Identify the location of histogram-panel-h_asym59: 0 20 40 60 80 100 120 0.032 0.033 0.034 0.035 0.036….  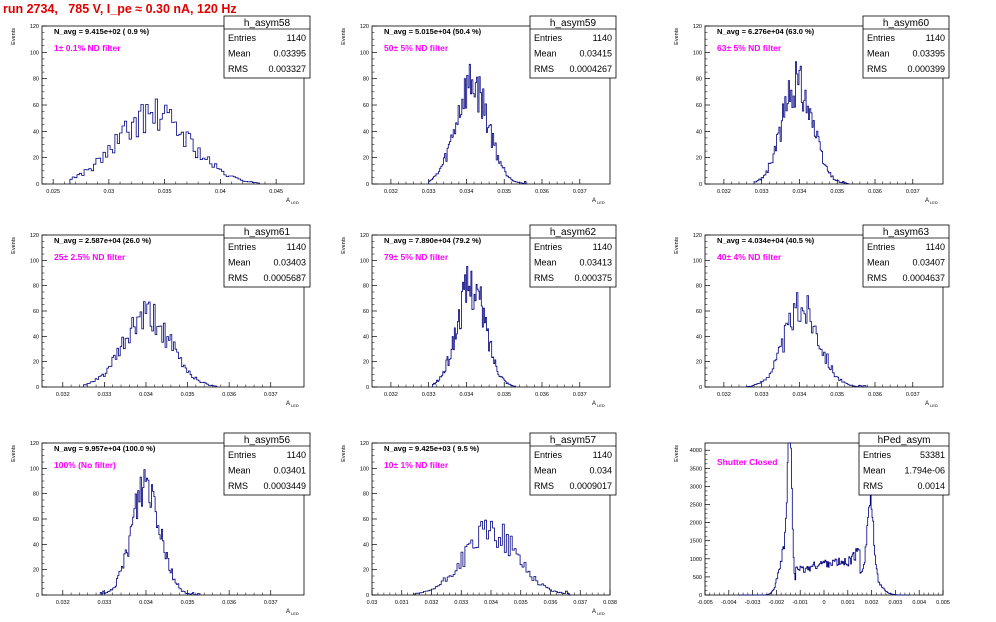
(479, 110).